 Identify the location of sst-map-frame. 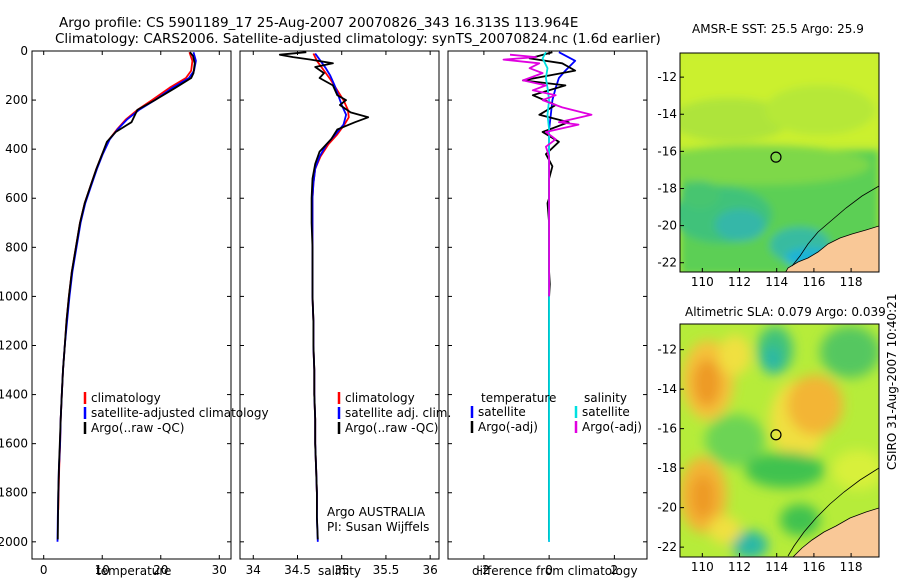
(779, 162).